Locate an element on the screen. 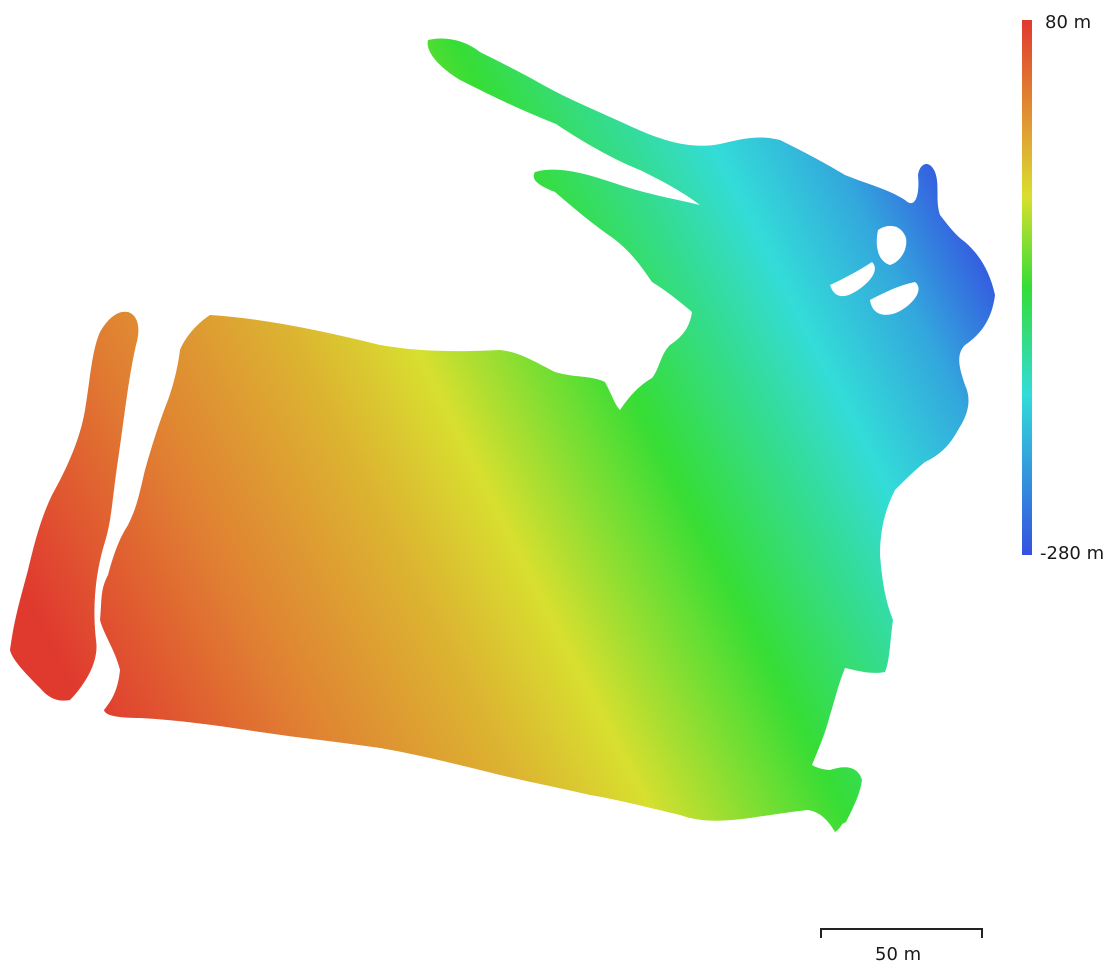  elevation-legend-bar is located at coordinates (1027, 287).